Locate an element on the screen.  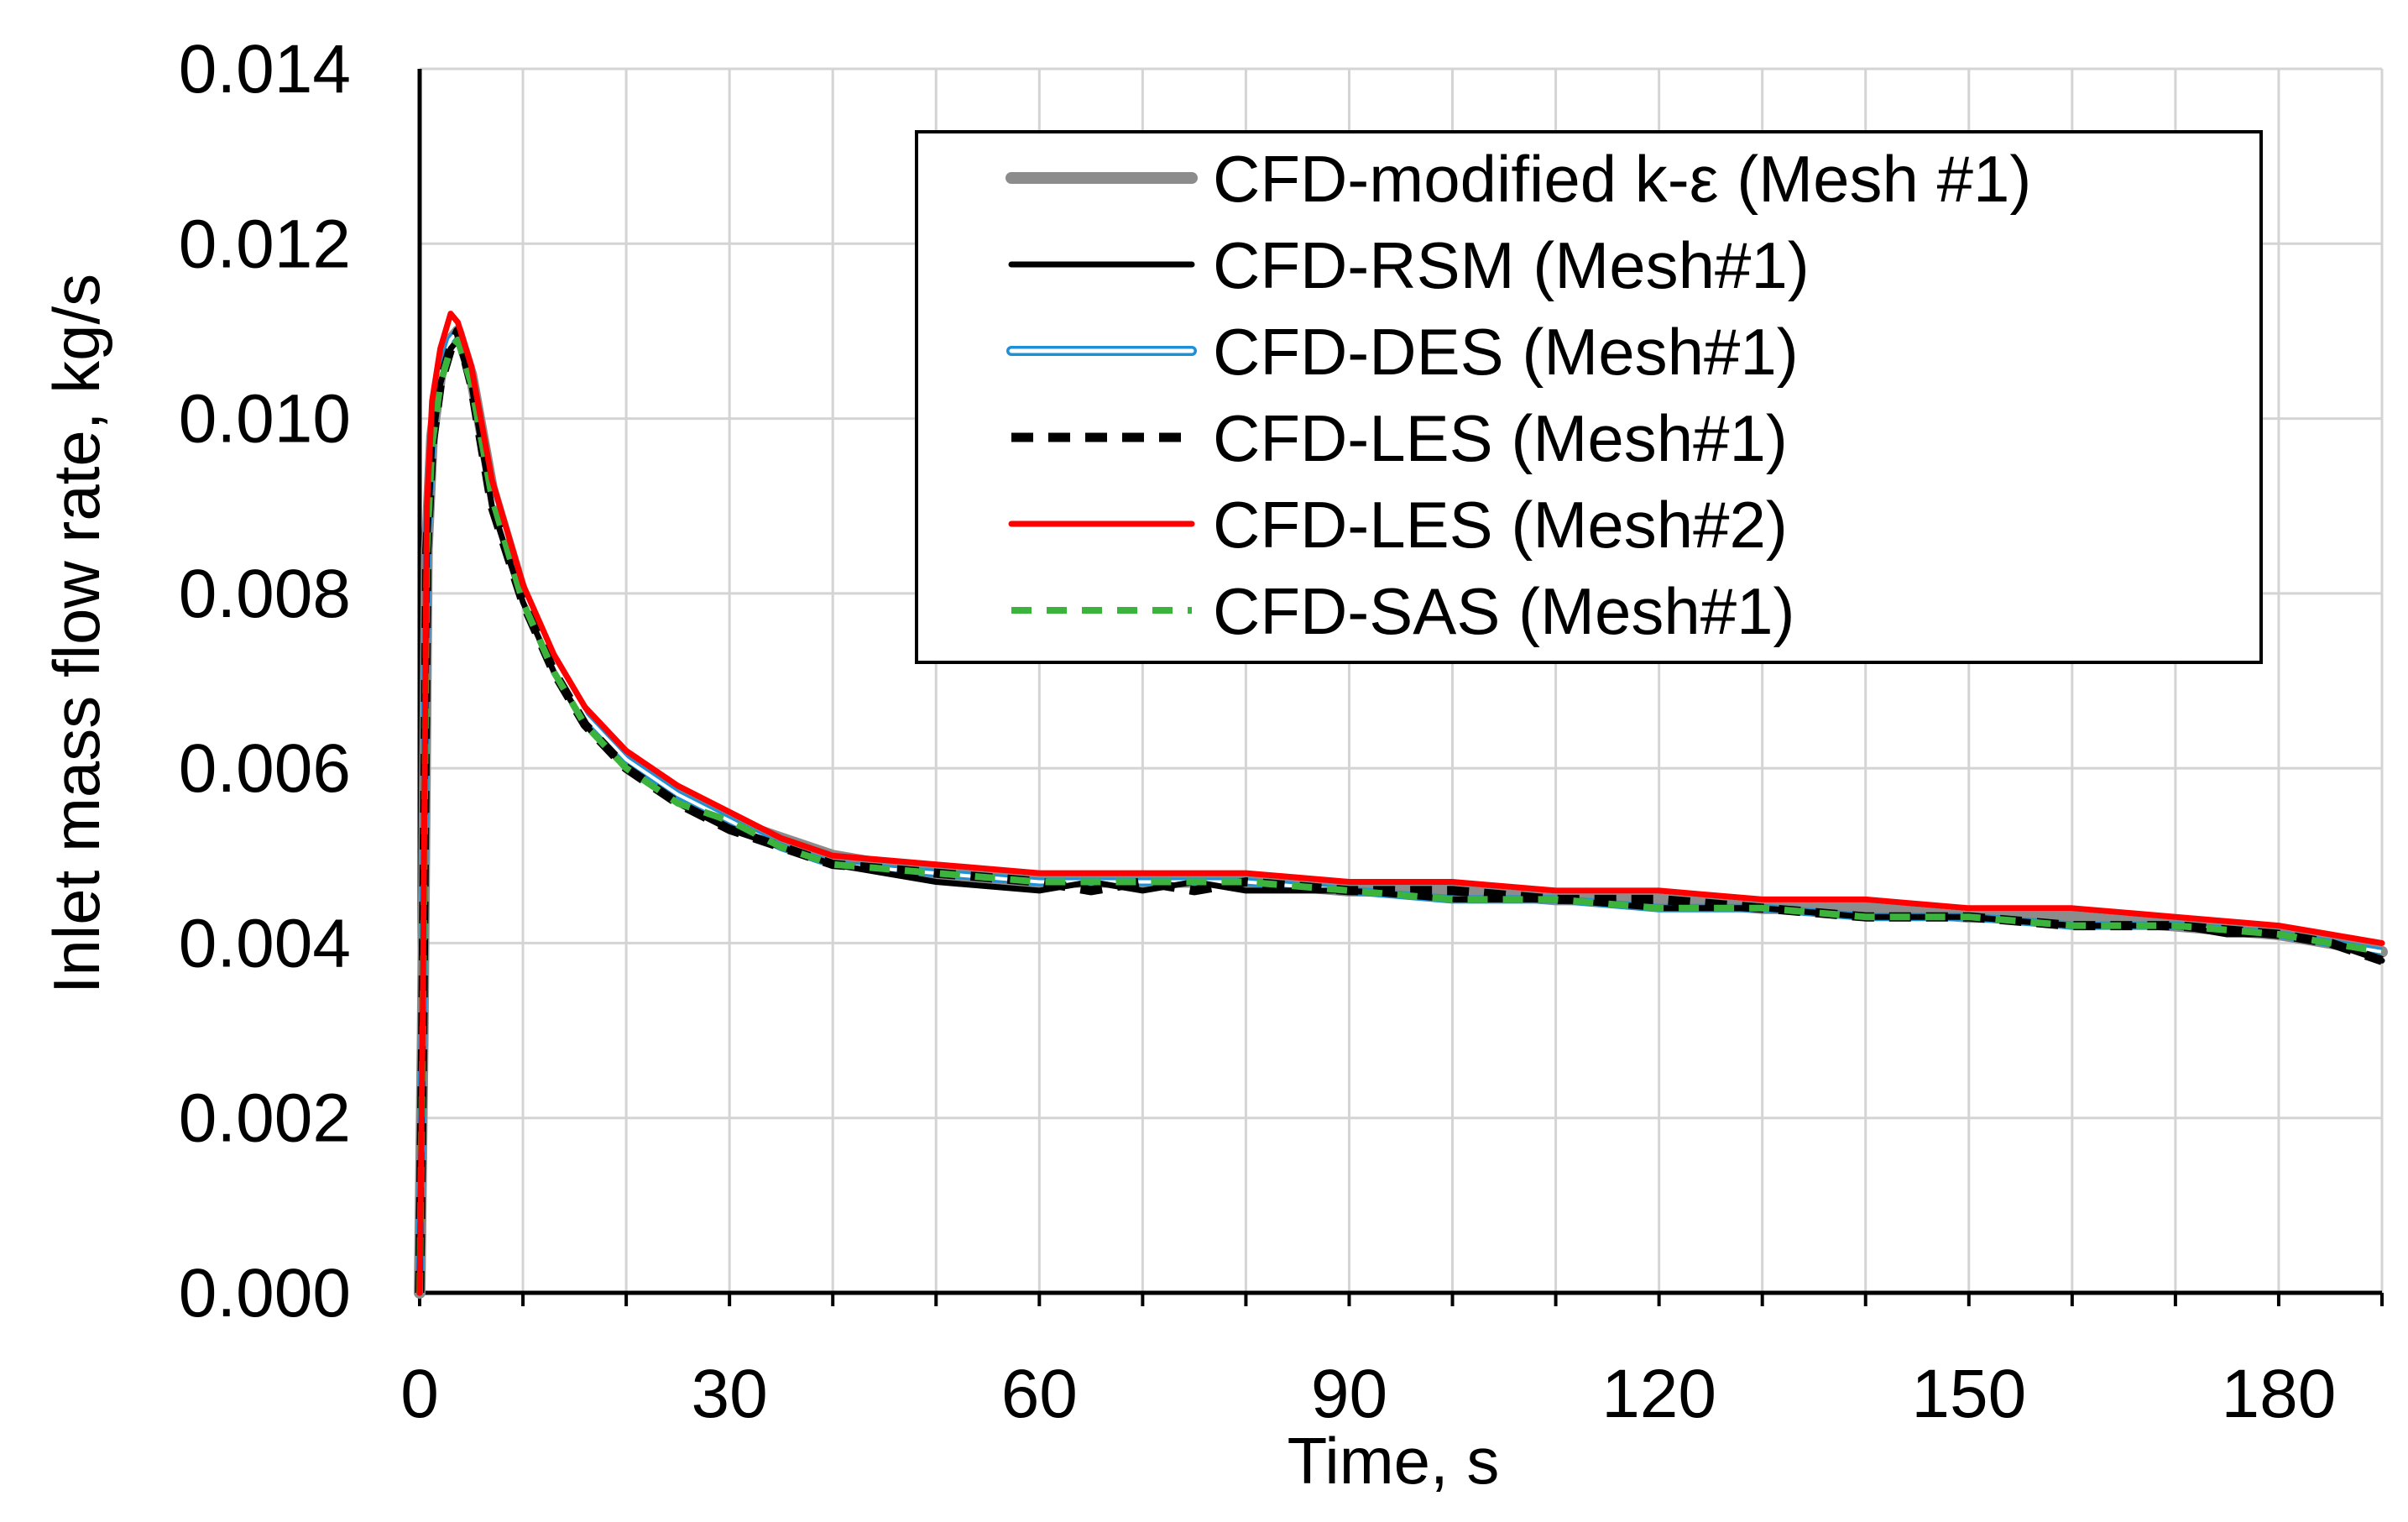
x-tick-labels: 0 30 60 90 120 150 180 is located at coordinates (1368, 1394).